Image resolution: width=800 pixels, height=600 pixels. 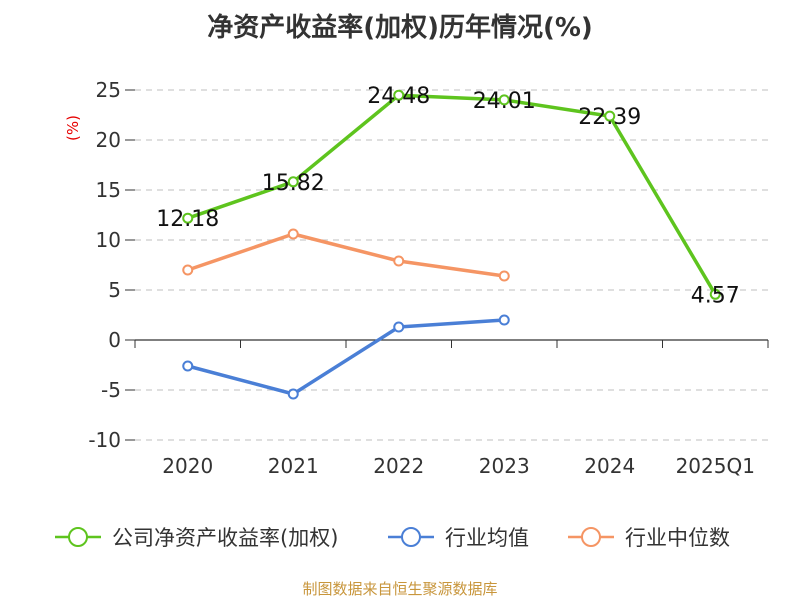 I want to click on x-tick-label: 2021, so click(x=293, y=466).